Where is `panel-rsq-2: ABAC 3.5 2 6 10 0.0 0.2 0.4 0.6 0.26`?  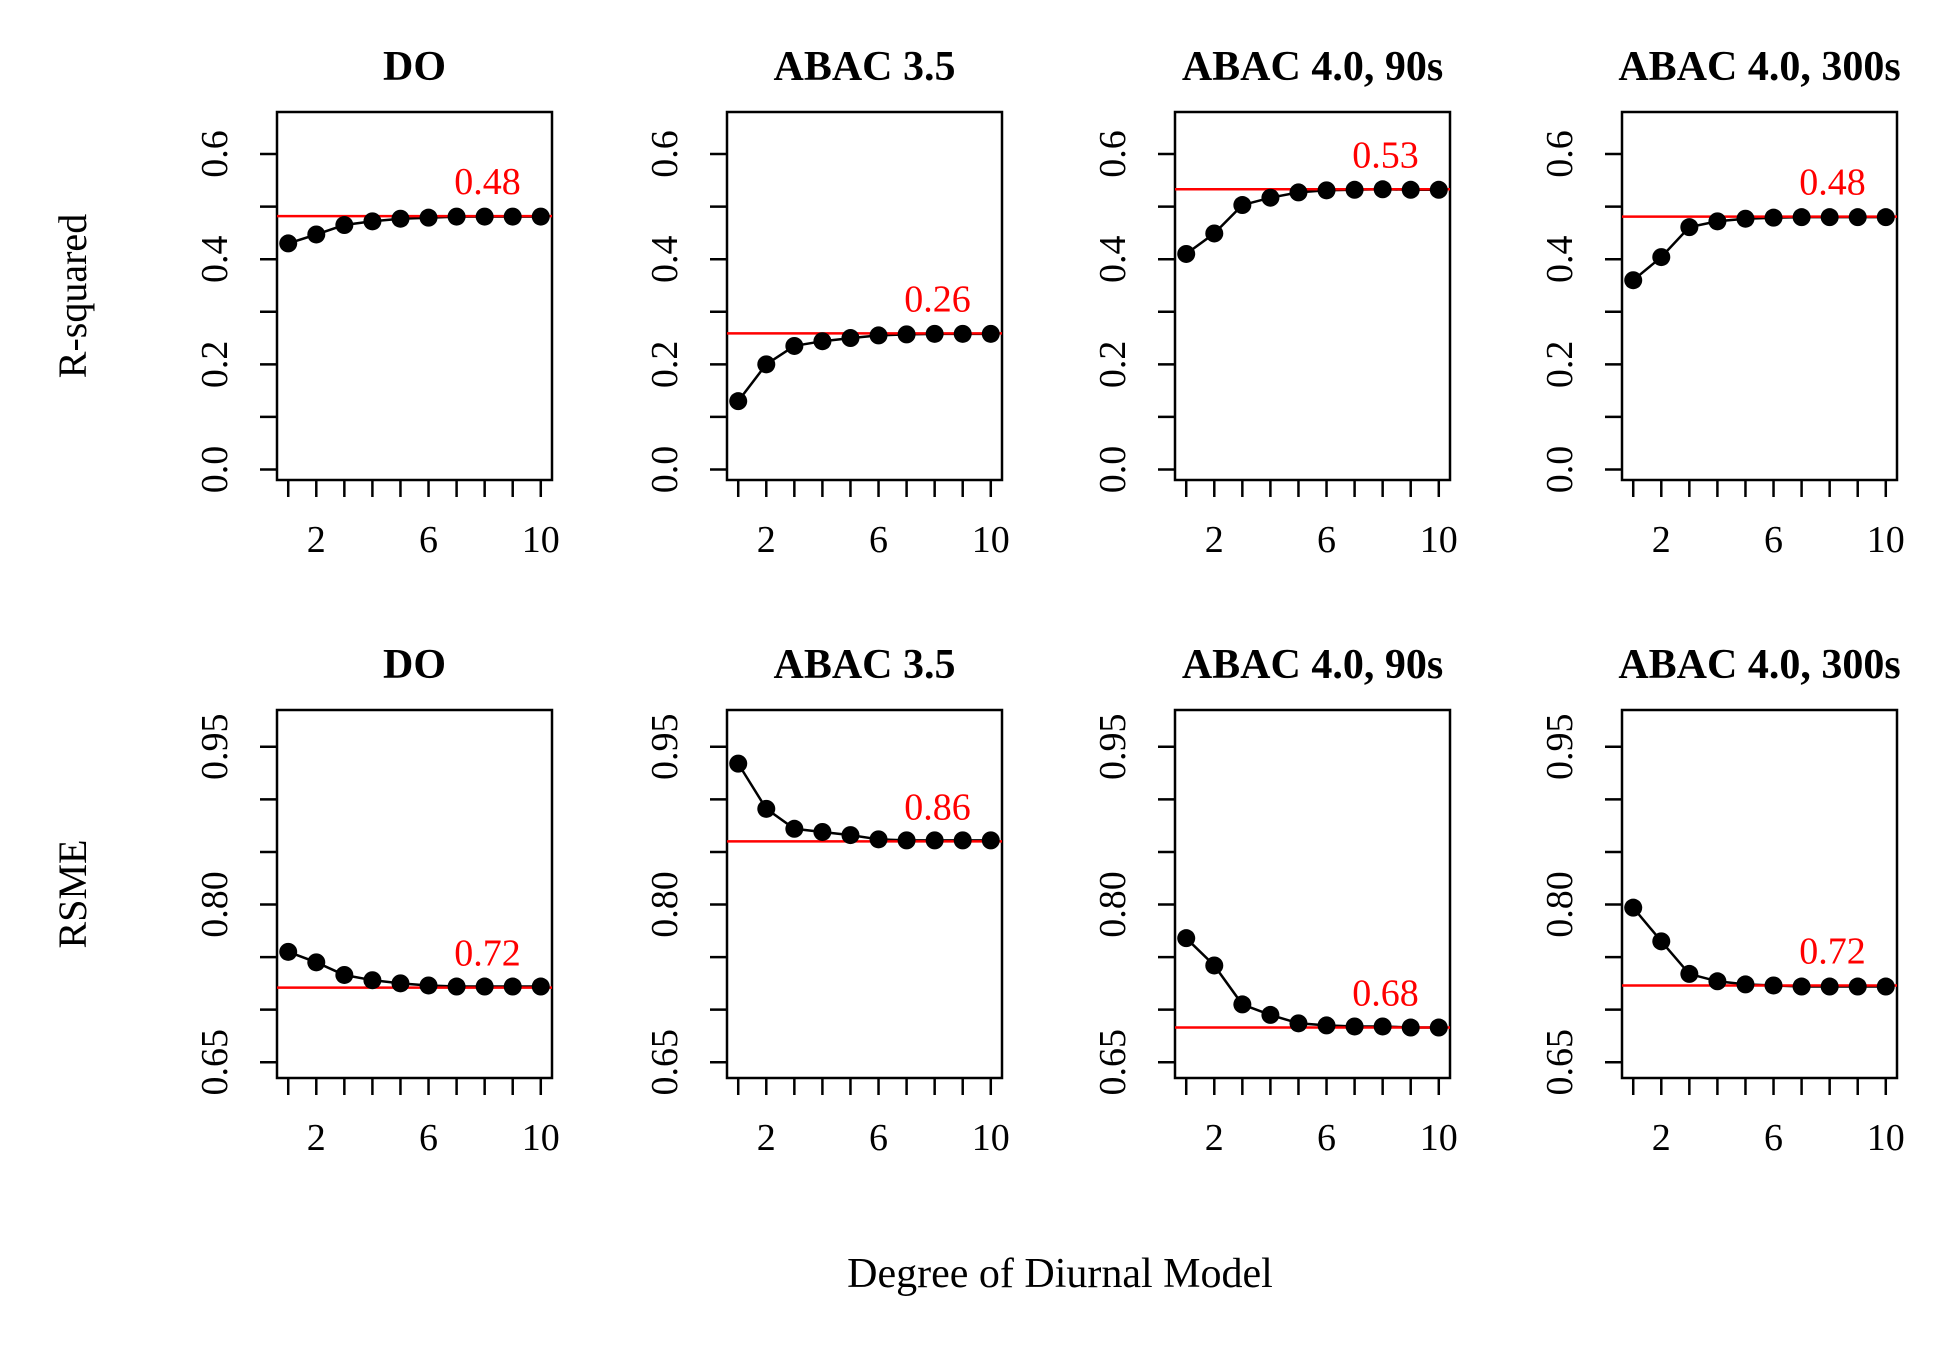 panel-rsq-2: ABAC 3.5 2 6 10 0.0 0.2 0.4 0.6 0.26 is located at coordinates (827, 302).